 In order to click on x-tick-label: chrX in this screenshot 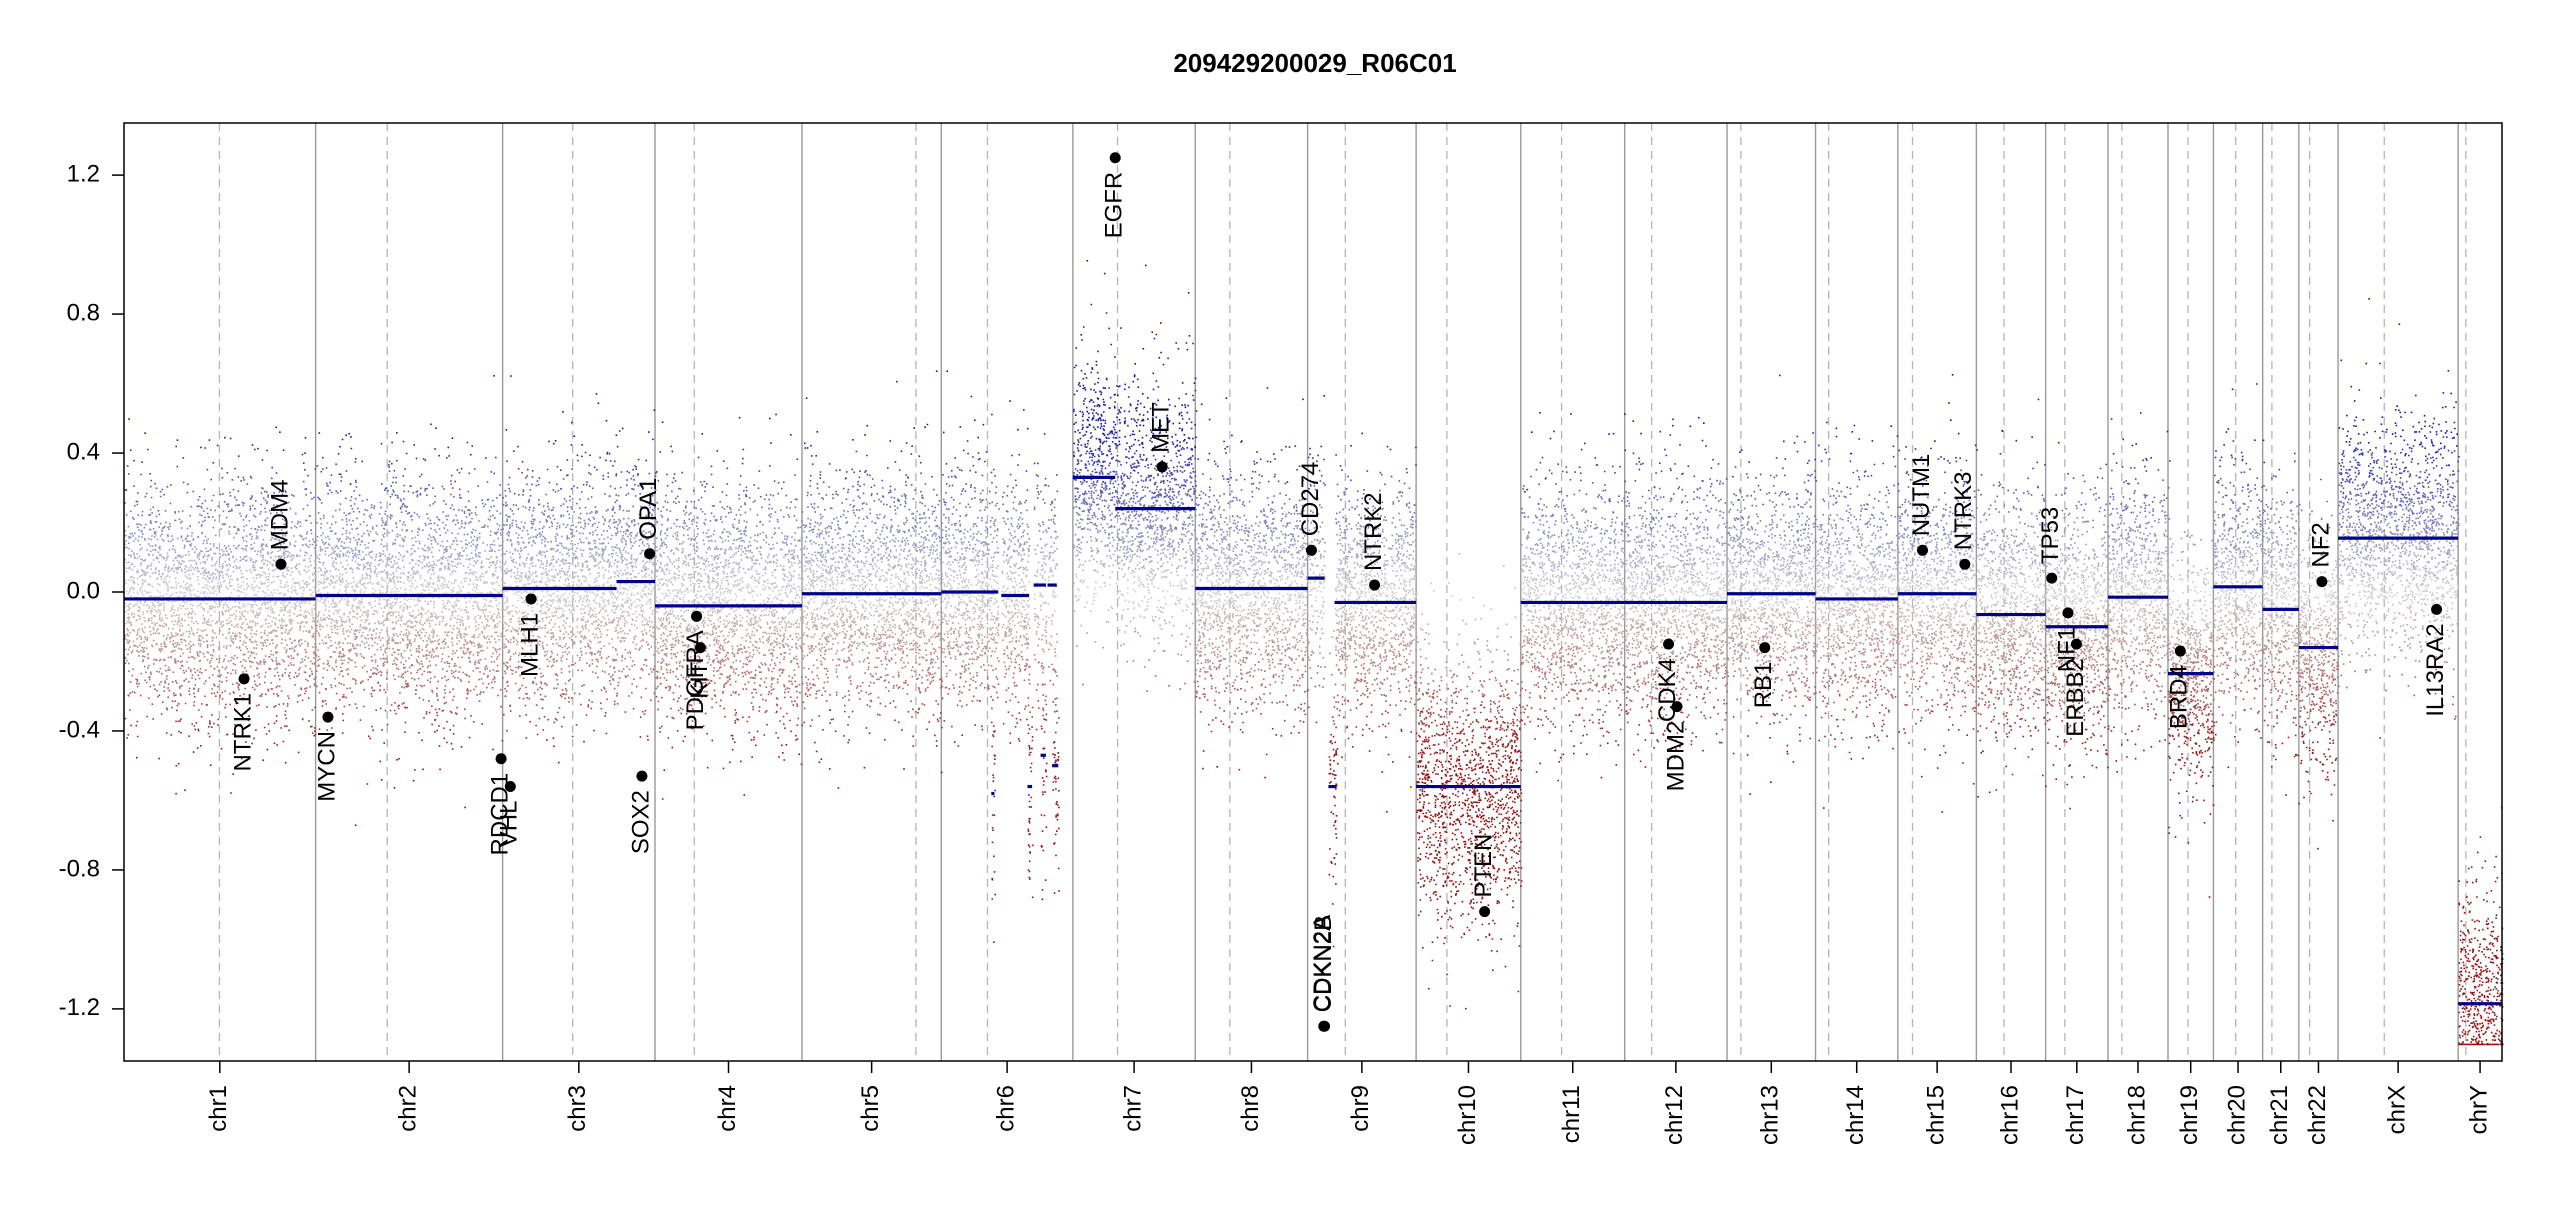, I will do `click(2396, 1109)`.